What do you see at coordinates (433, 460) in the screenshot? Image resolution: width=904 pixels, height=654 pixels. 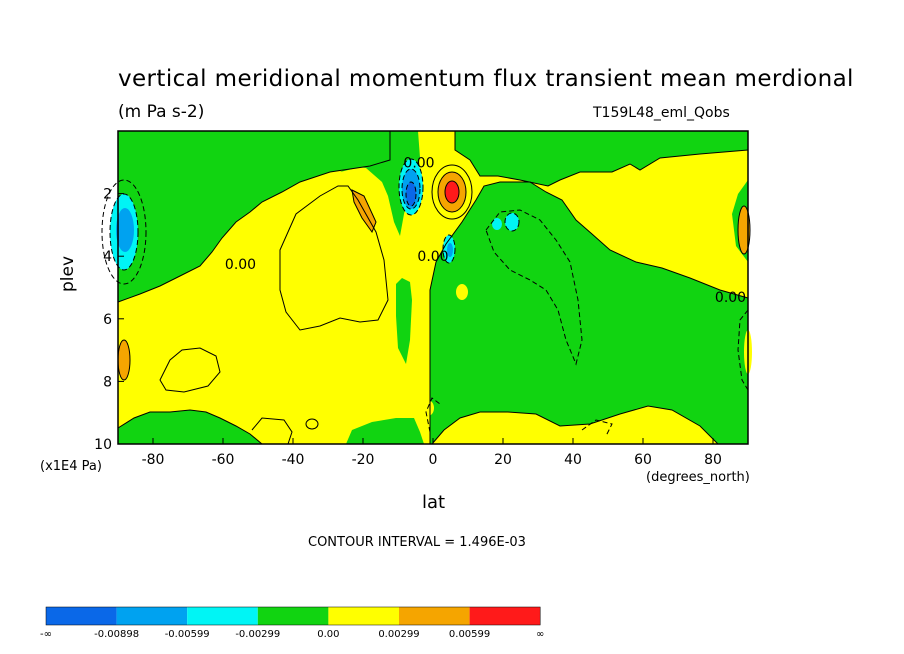 I see `x-tick-label: 0` at bounding box center [433, 460].